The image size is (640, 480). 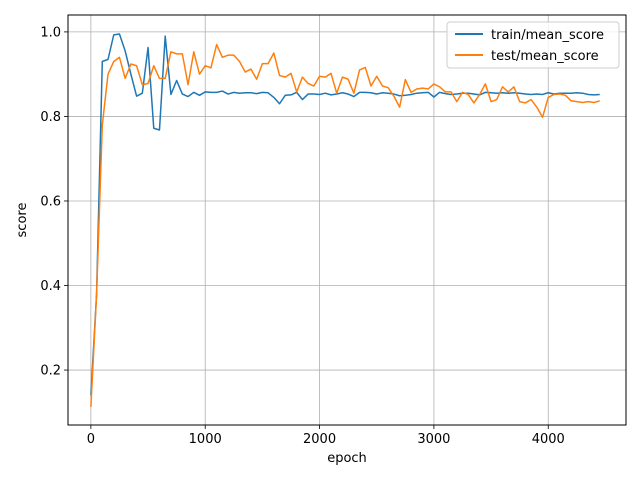 I want to click on y-axis-ticks: 0.2 0.4 0.6 0.8 1.0, so click(x=54, y=202).